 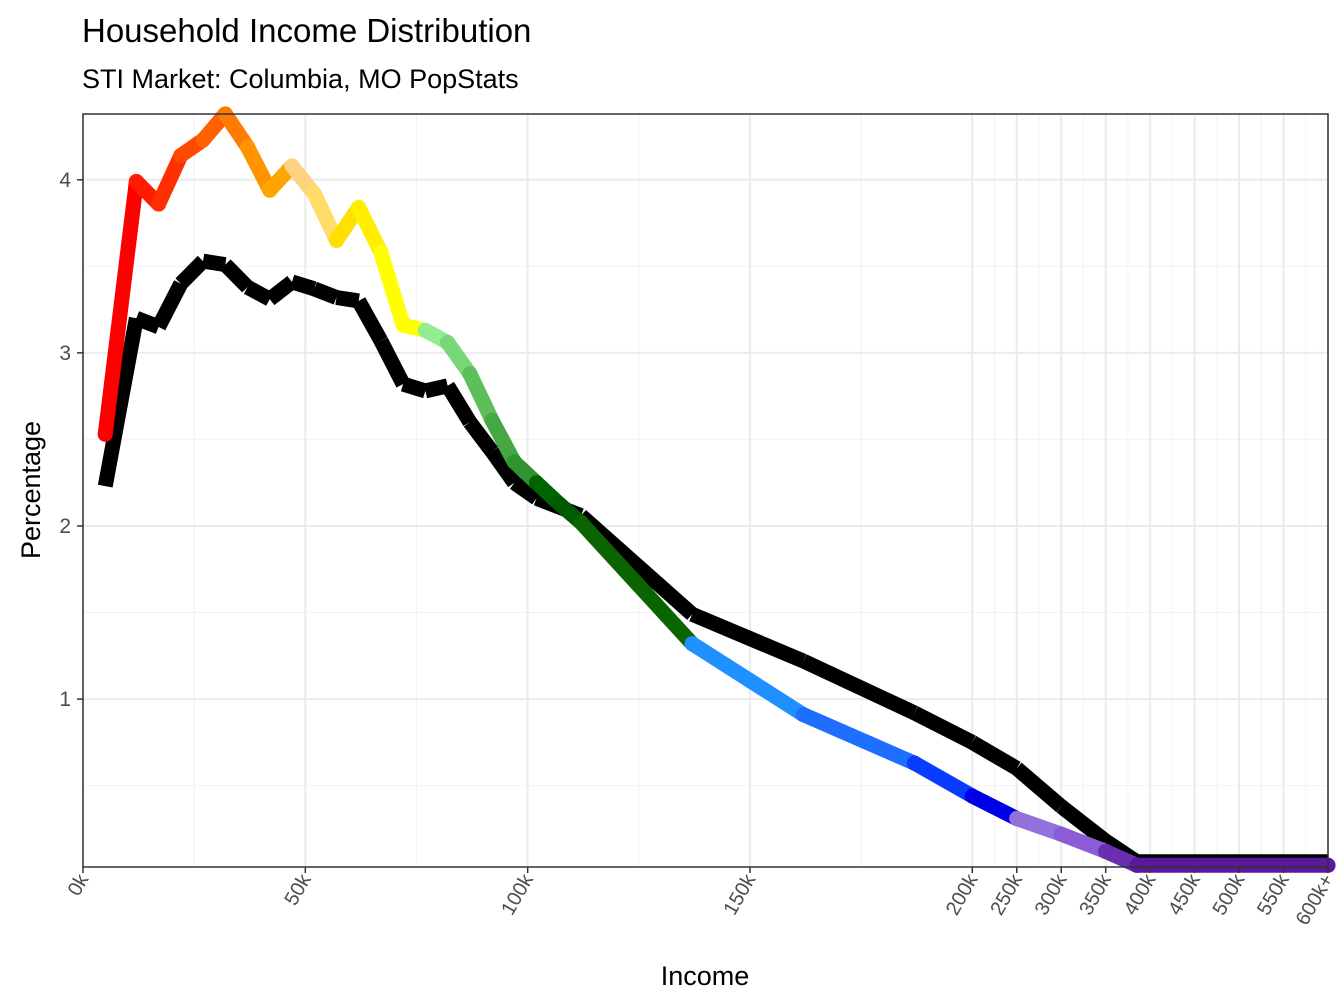 What do you see at coordinates (31, 490) in the screenshot?
I see `y-axis-title: Percentage` at bounding box center [31, 490].